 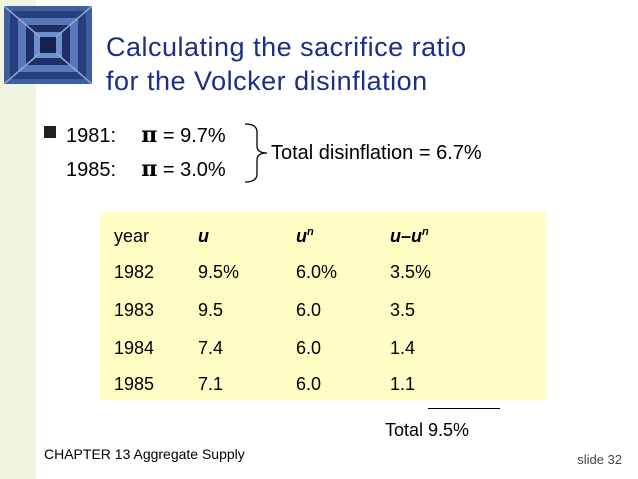 What do you see at coordinates (194, 170) in the screenshot?
I see `inflation-1985-value: = 3.0%` at bounding box center [194, 170].